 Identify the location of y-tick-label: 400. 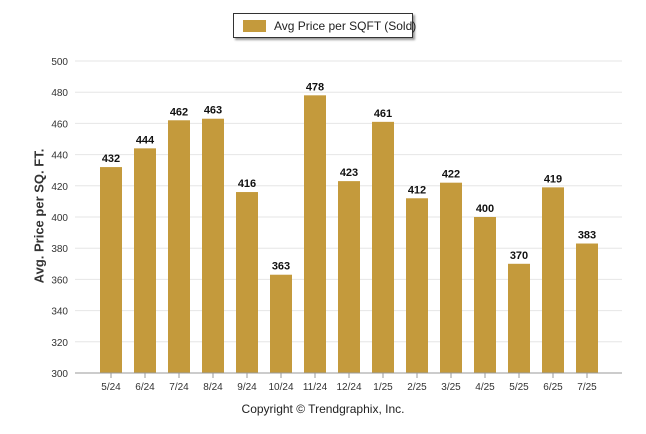
(59, 218).